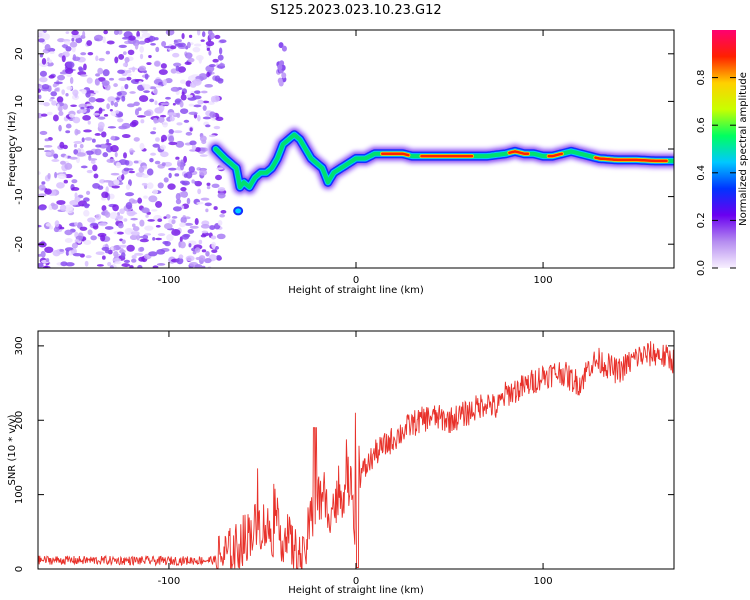 This screenshot has height=600, width=750. Describe the element at coordinates (395, 154) in the screenshot. I see `ridge-core` at that location.